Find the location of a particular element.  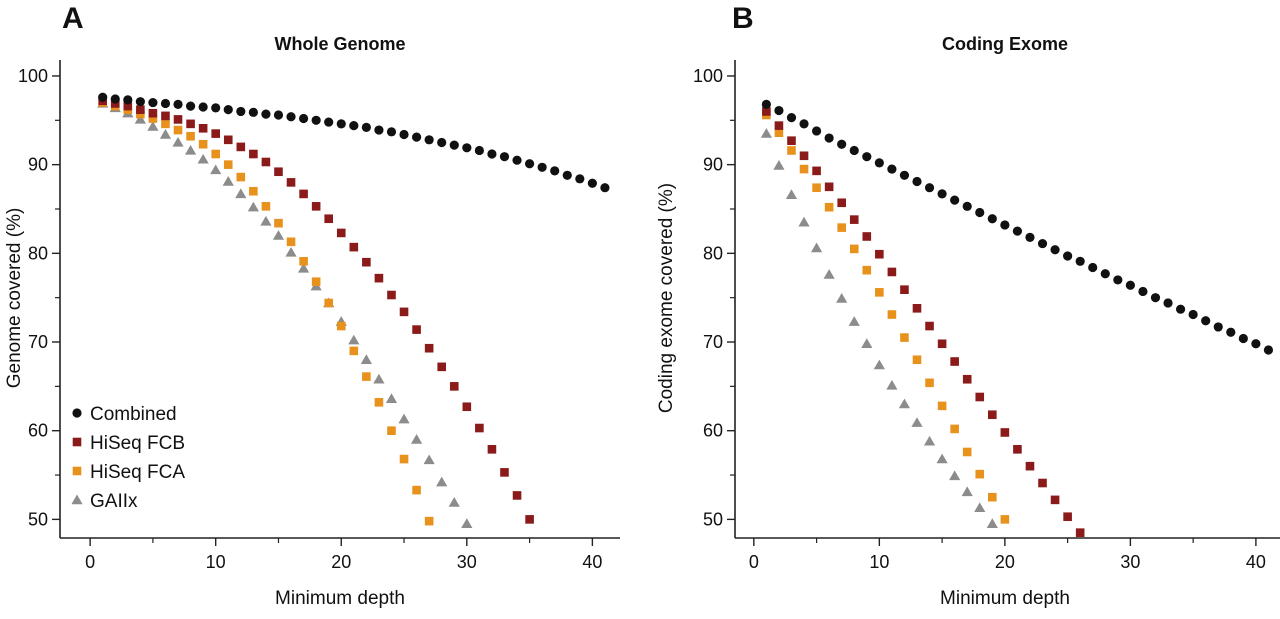

x-tick-label: 10 is located at coordinates (216, 562).